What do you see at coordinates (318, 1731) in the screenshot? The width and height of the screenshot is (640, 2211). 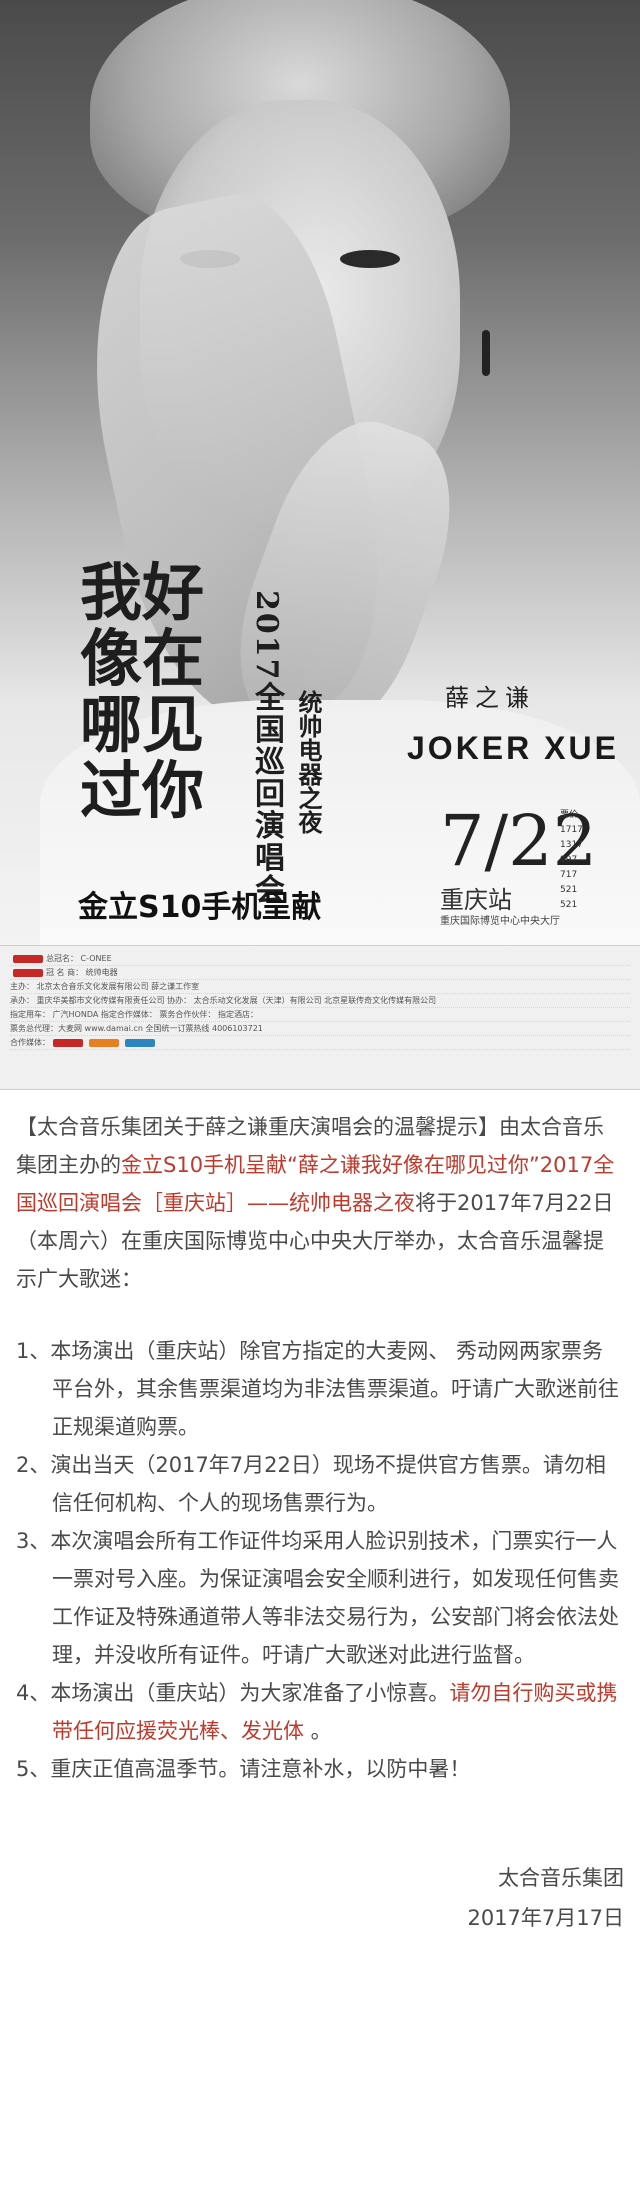 I see `notice-text: 。` at bounding box center [318, 1731].